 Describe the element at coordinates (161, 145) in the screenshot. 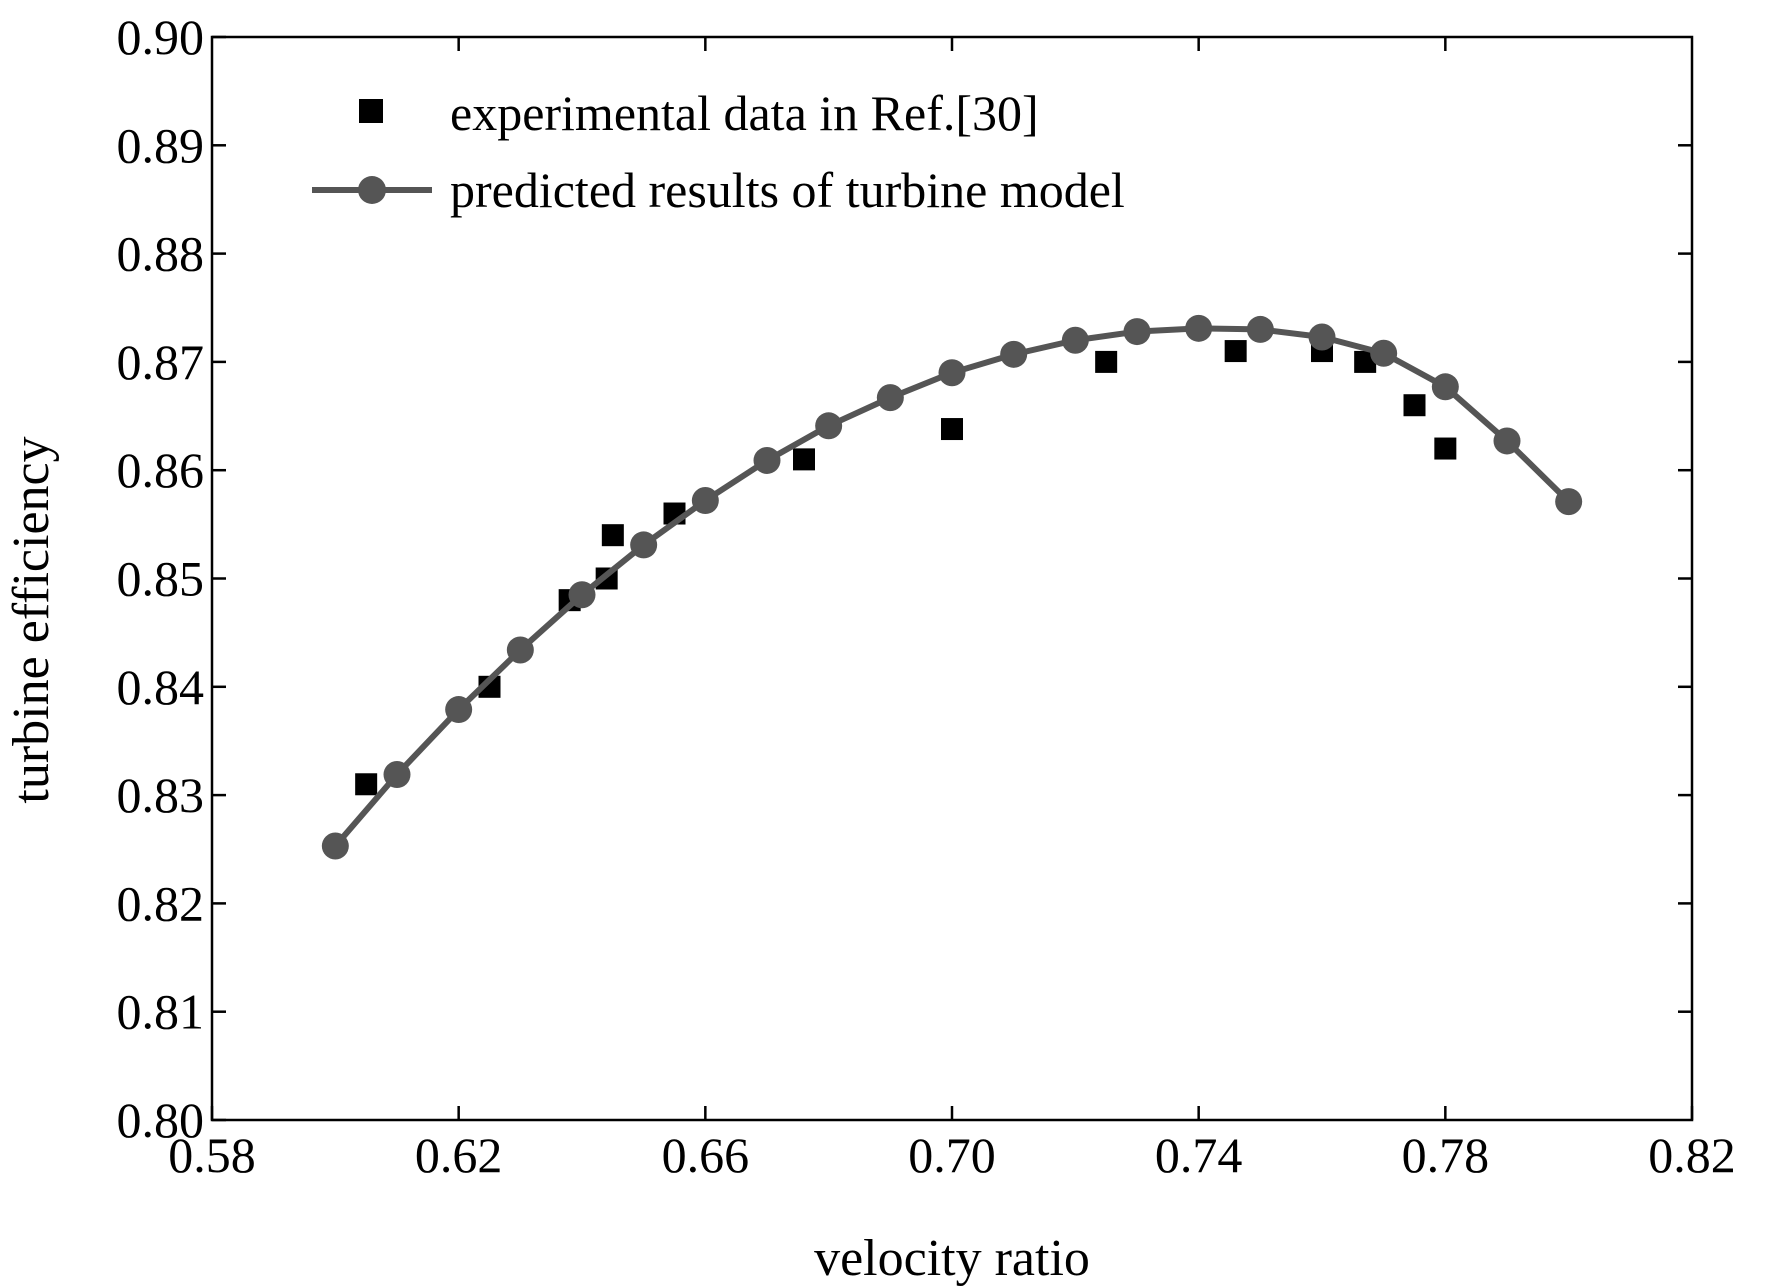

I see `y-tick-label: 0.89` at that location.